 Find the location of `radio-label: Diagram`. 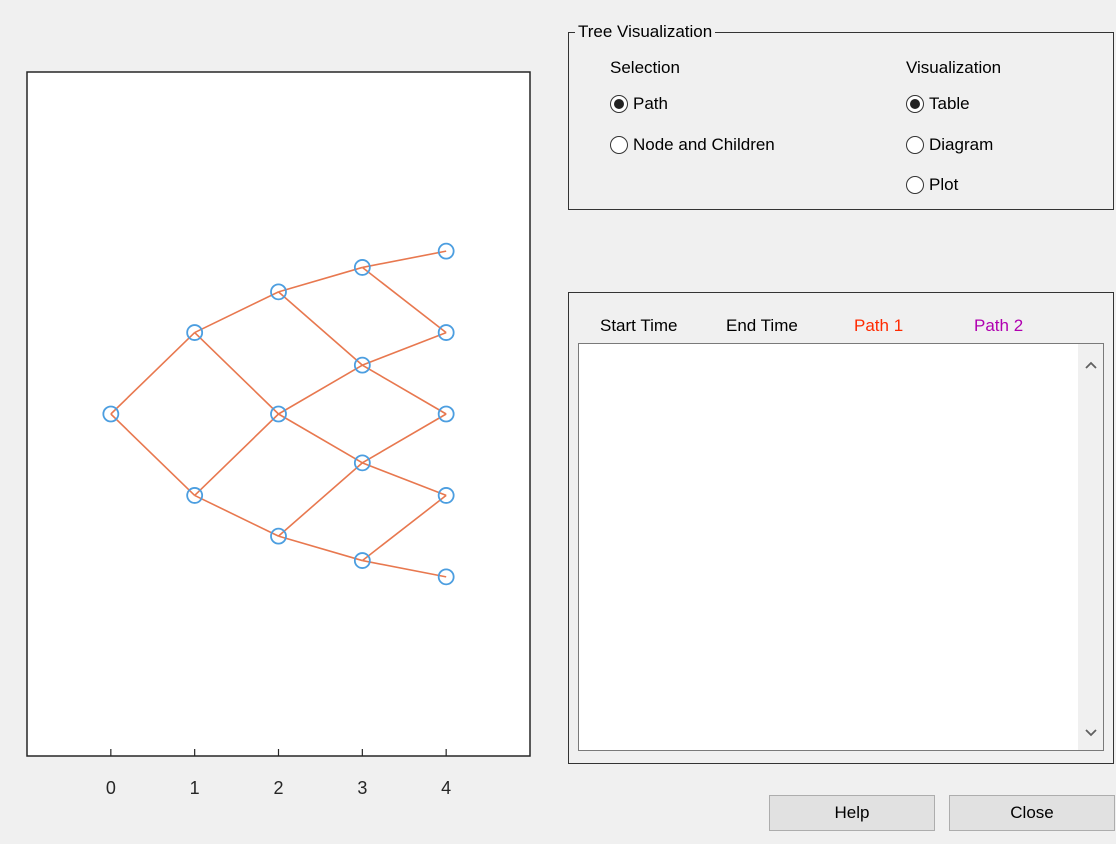

radio-label: Diagram is located at coordinates (961, 144).